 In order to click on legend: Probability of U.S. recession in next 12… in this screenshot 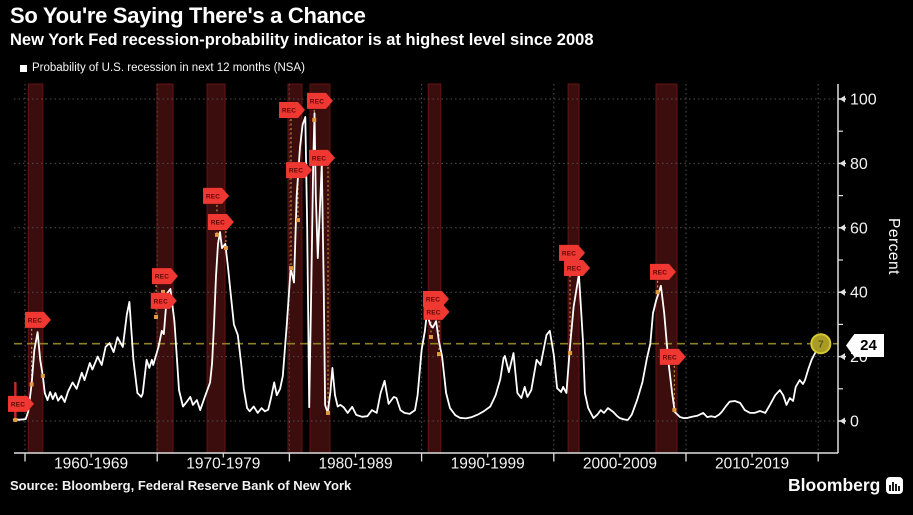, I will do `click(162, 68)`.